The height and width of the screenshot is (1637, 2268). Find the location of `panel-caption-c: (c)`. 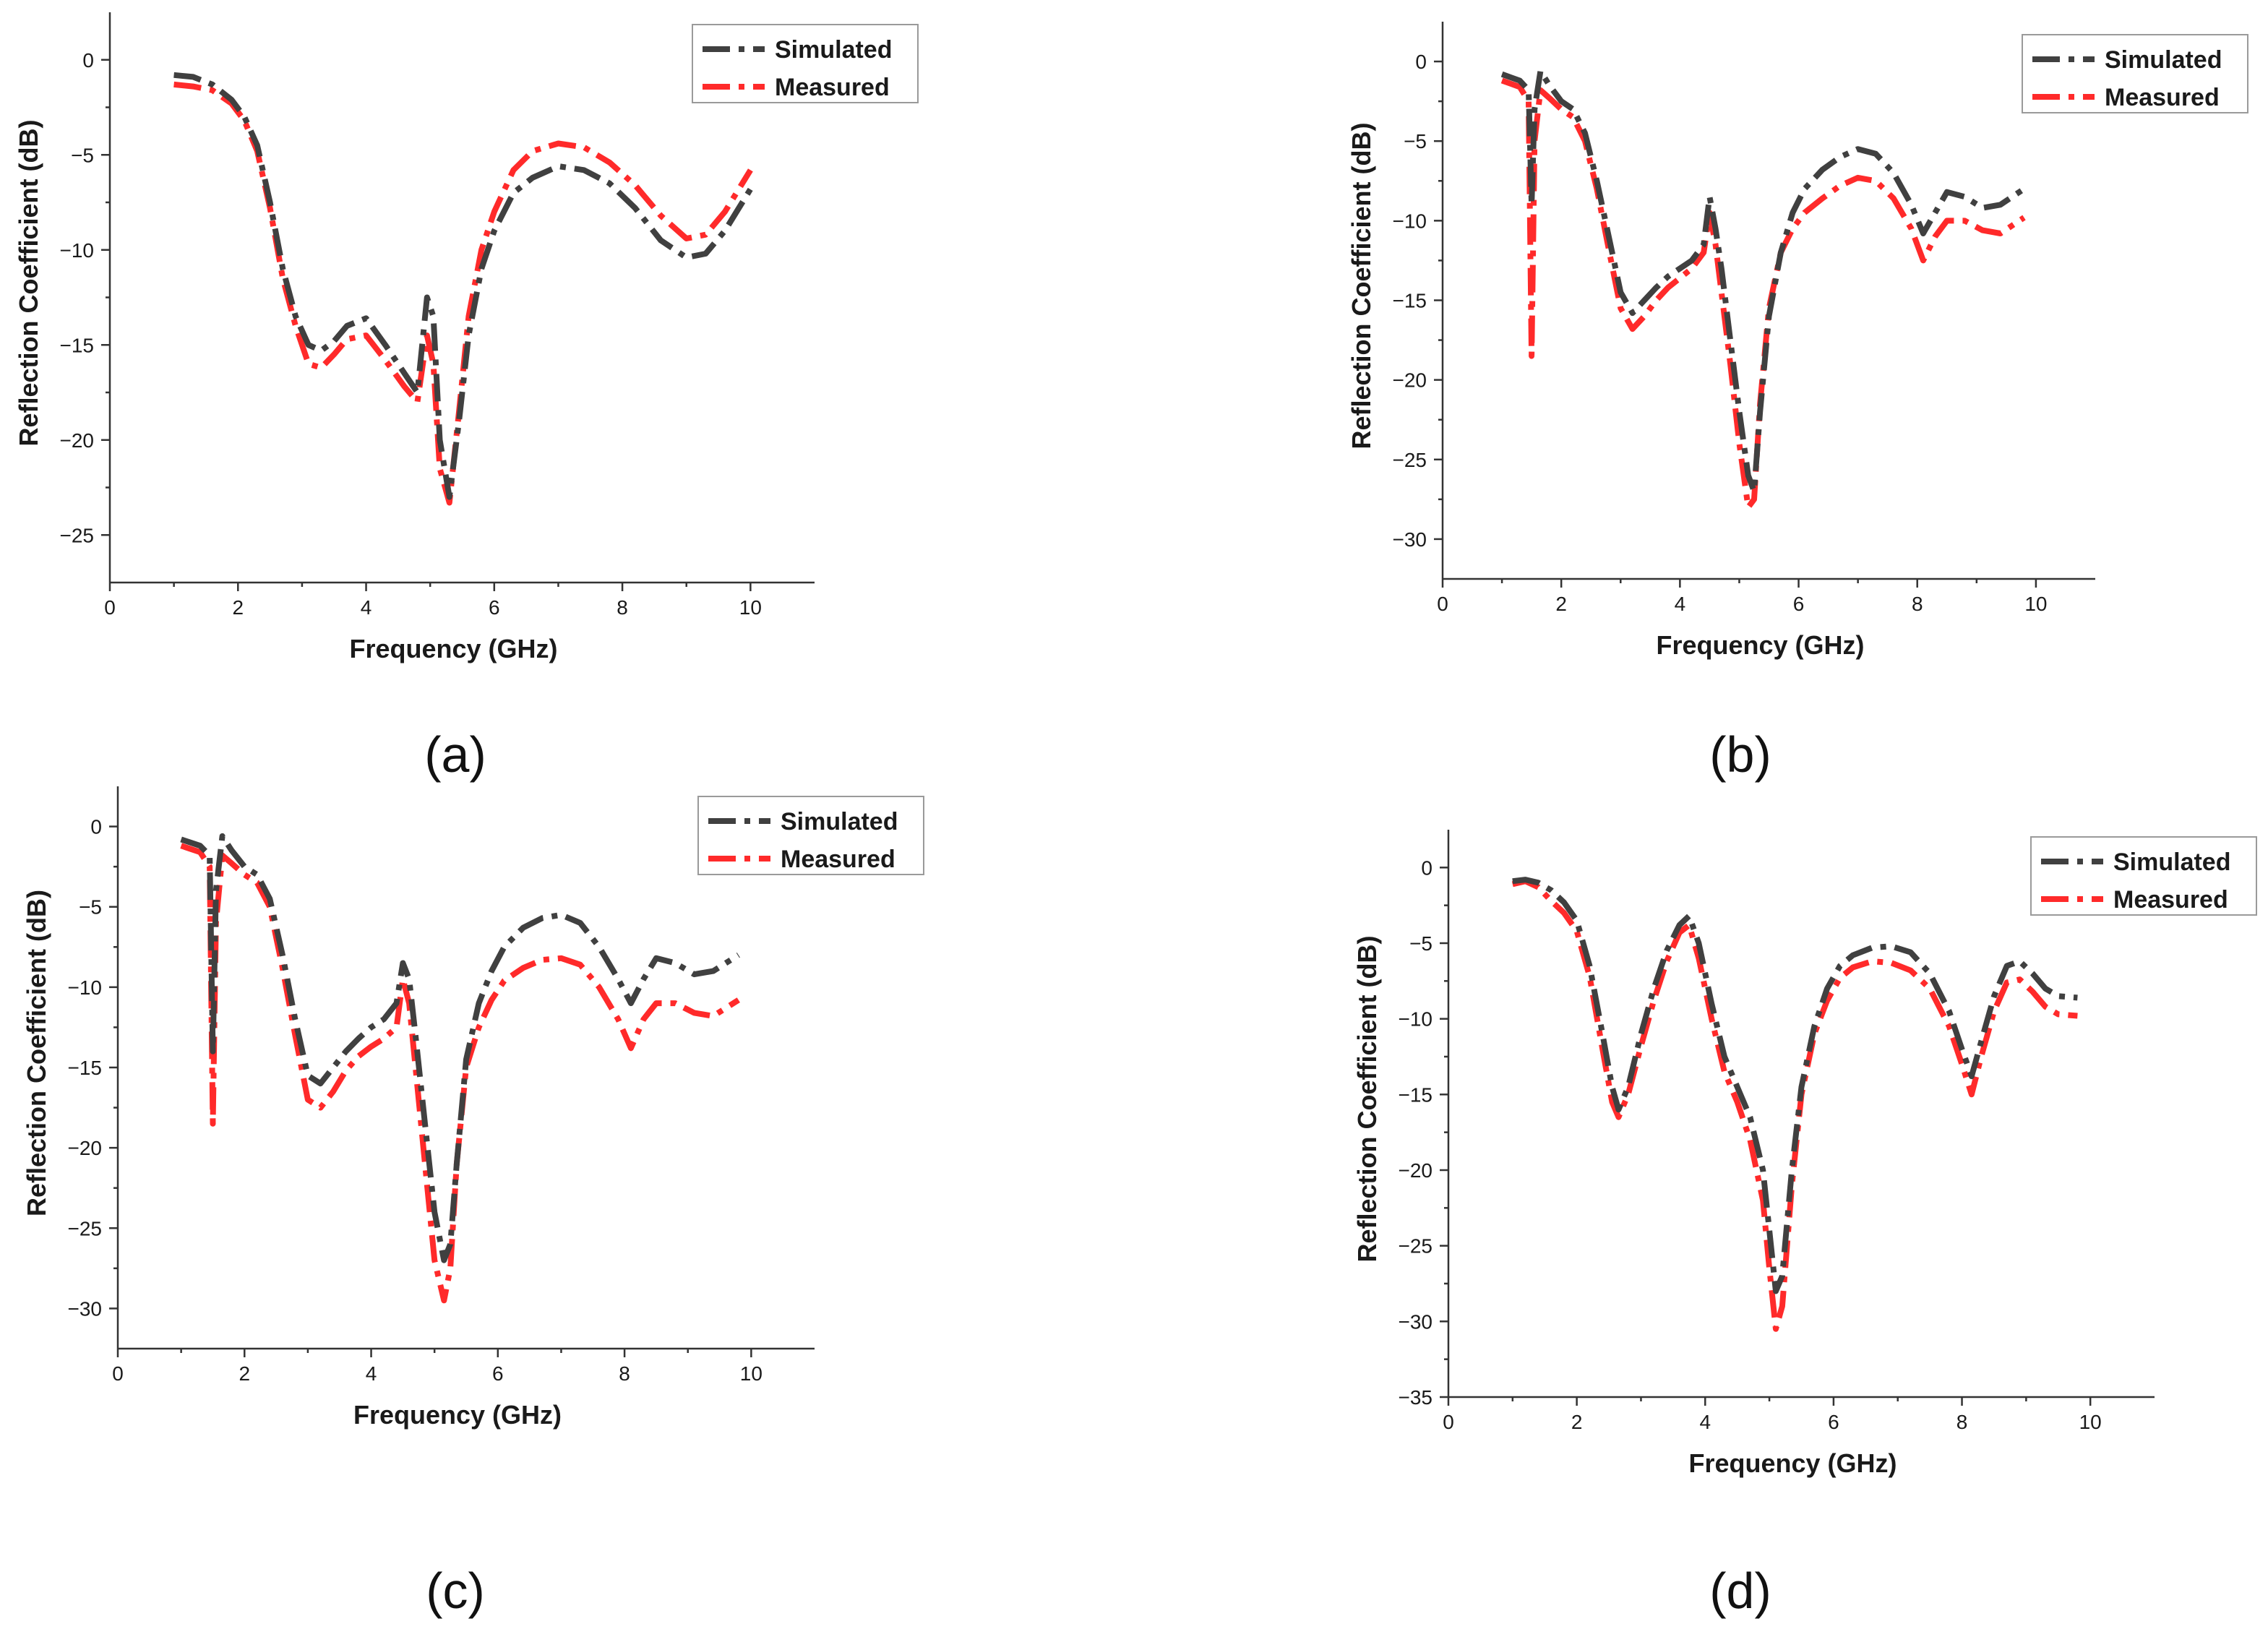

panel-caption-c: (c) is located at coordinates (455, 1591).